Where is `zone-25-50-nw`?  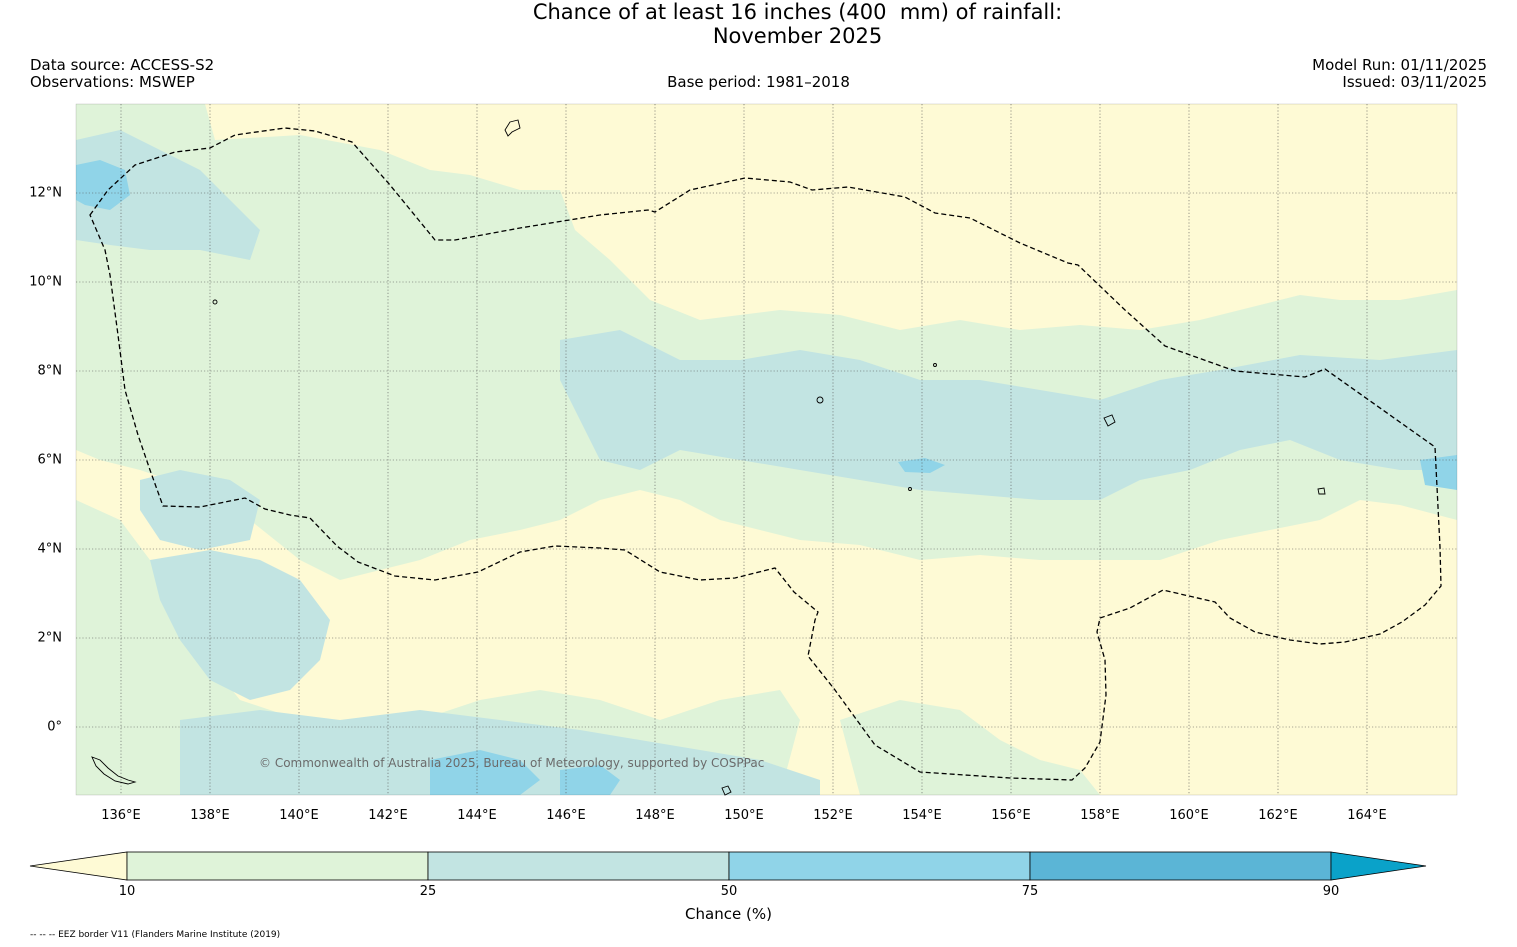
zone-25-50-nw is located at coordinates (168, 195).